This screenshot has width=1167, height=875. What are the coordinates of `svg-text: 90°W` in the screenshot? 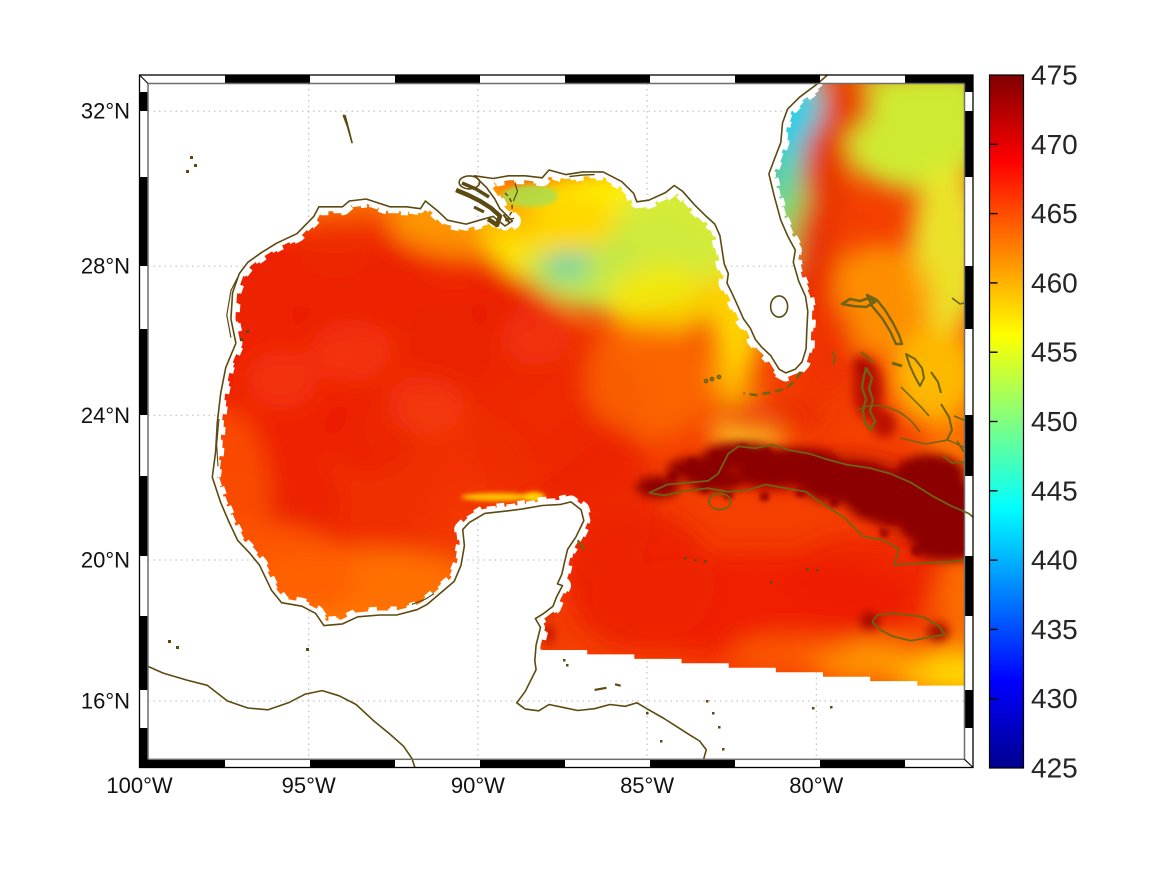 It's located at (478, 785).